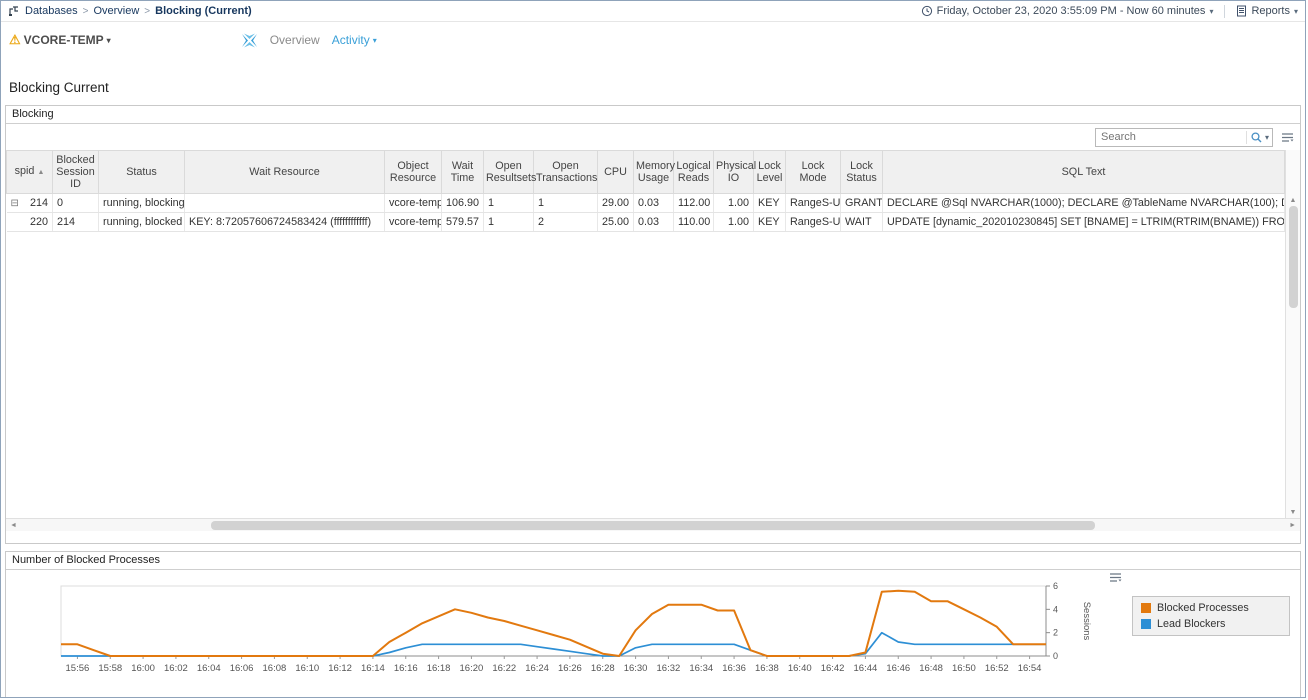  I want to click on horizontal-scroll-thumb, so click(653, 525).